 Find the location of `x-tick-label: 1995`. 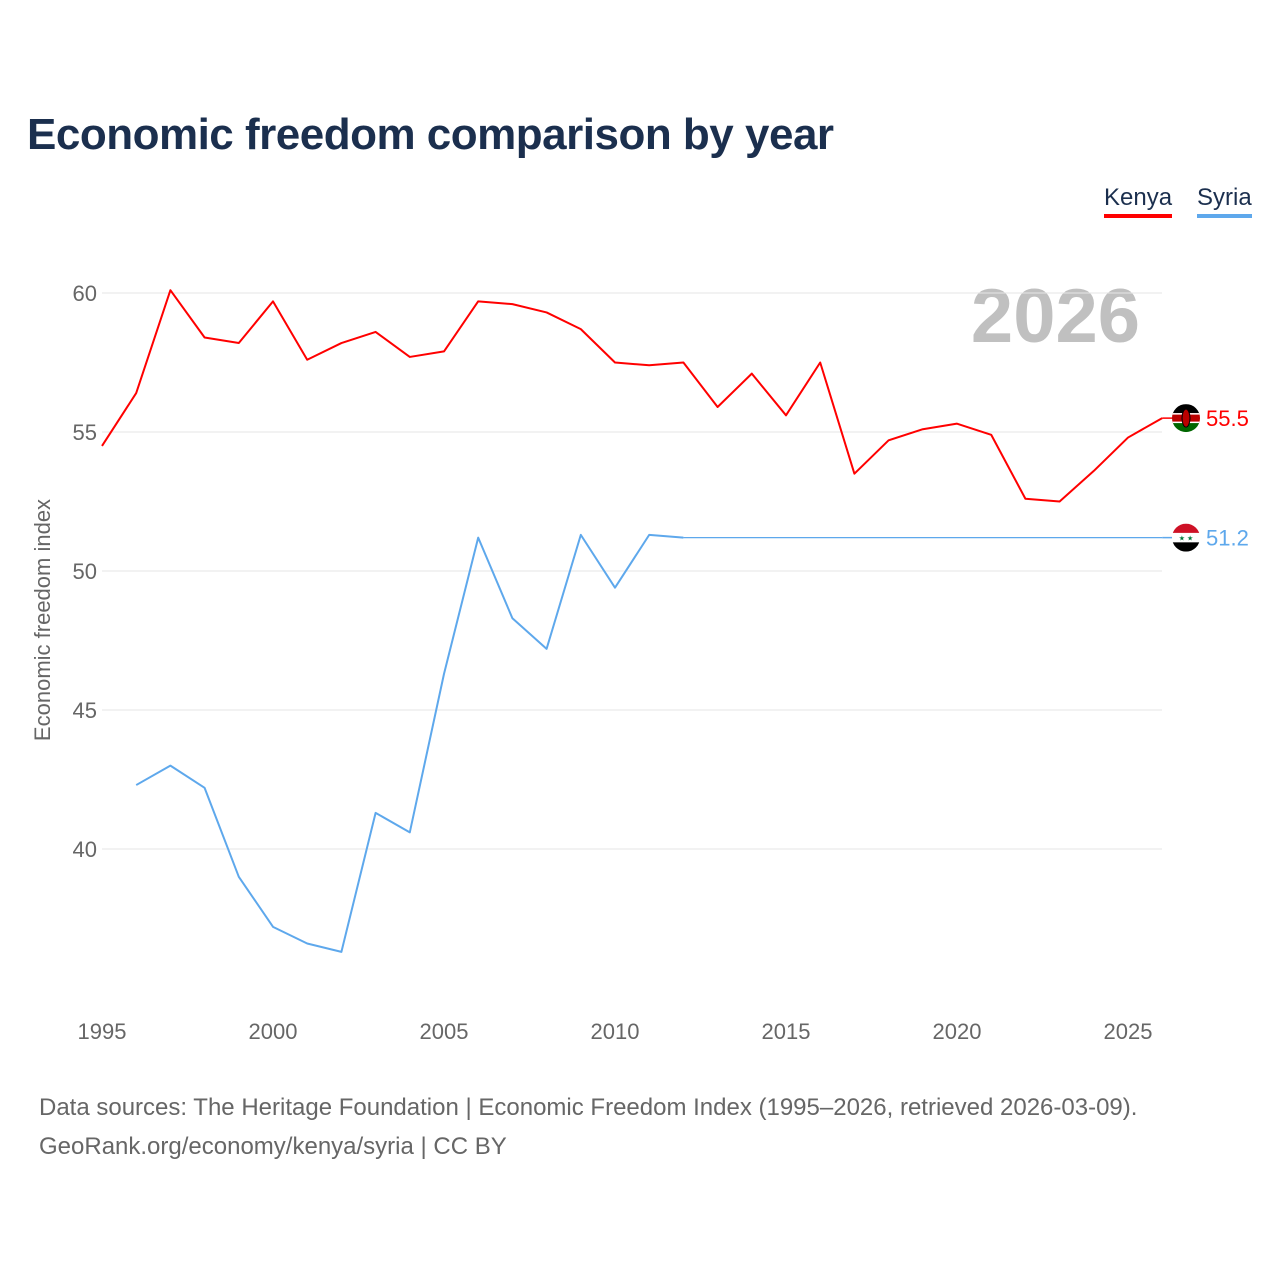

x-tick-label: 1995 is located at coordinates (102, 1031).